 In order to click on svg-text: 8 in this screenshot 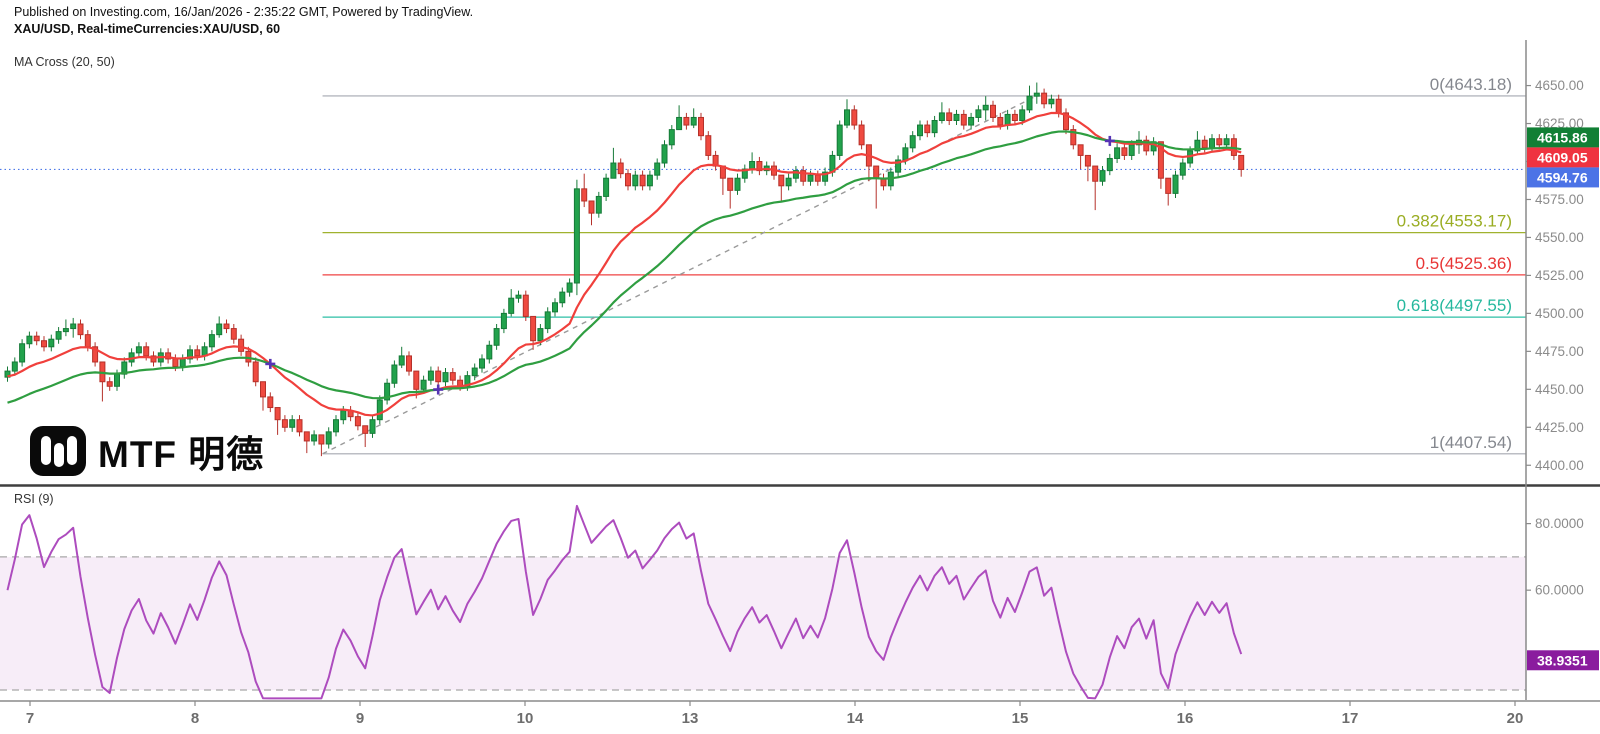, I will do `click(195, 718)`.